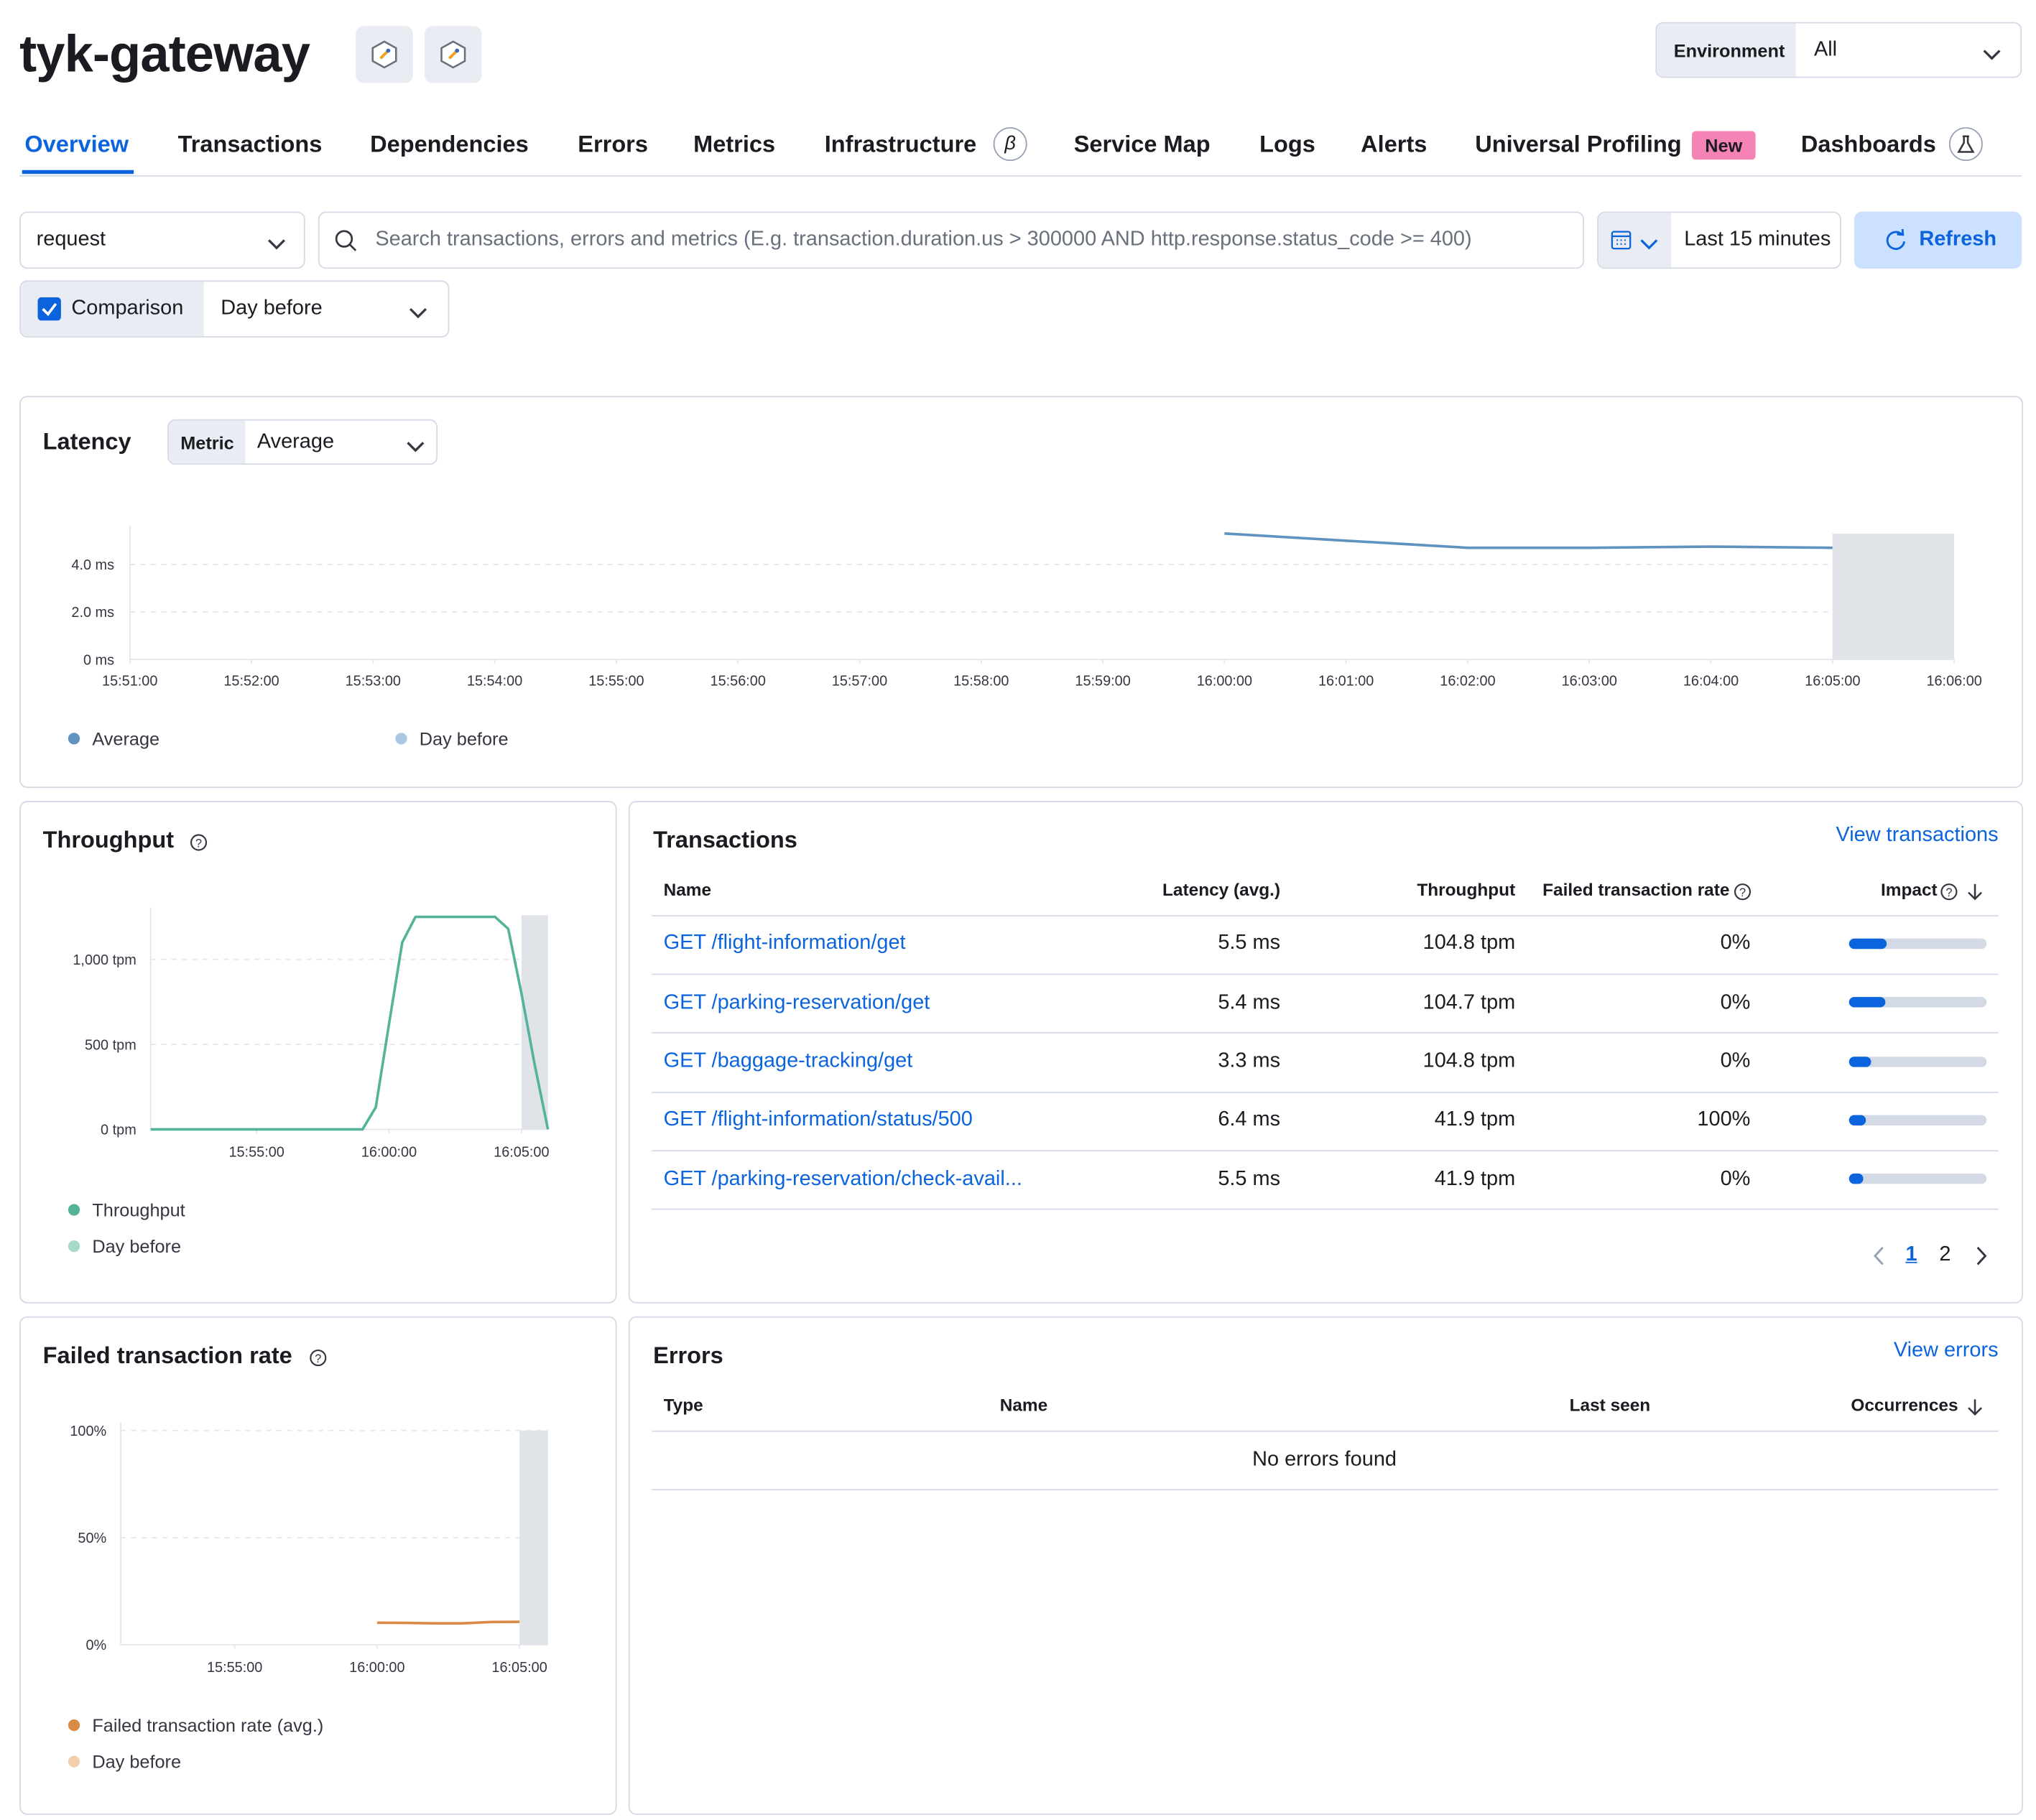  What do you see at coordinates (1945, 1255) in the screenshot?
I see `pagination-page: 2` at bounding box center [1945, 1255].